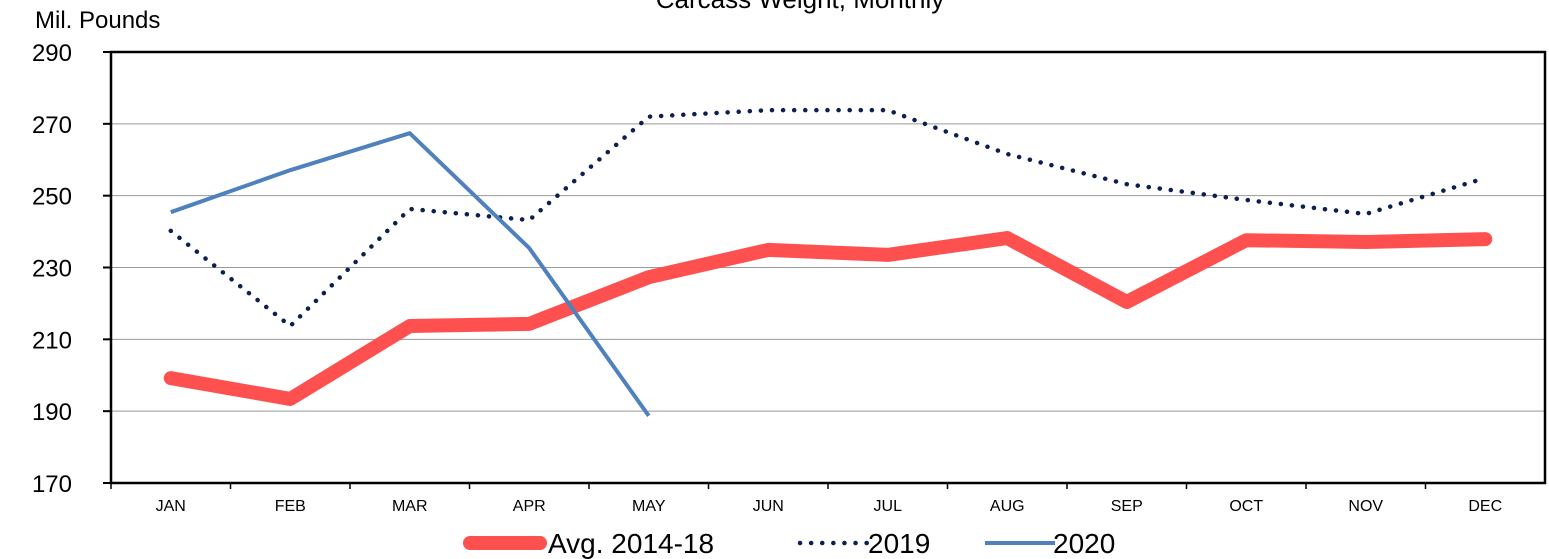  I want to click on y-axis-label: Mil. Pounds, so click(97, 20).